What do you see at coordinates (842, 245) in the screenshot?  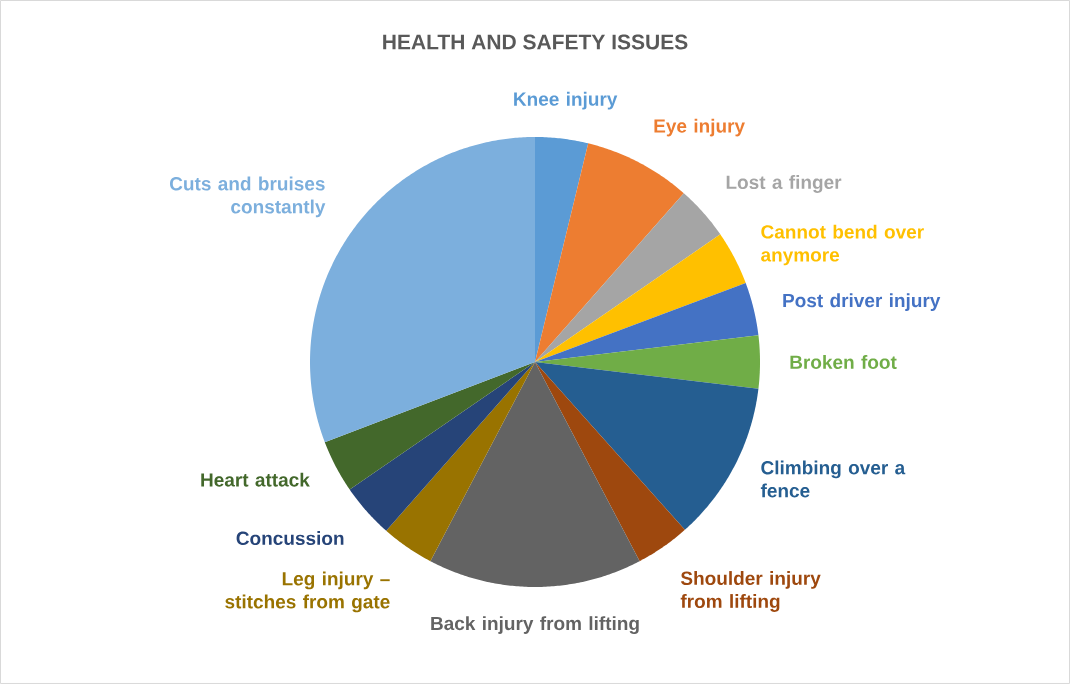 I see `slice-label: Cannot bend over anymore` at bounding box center [842, 245].